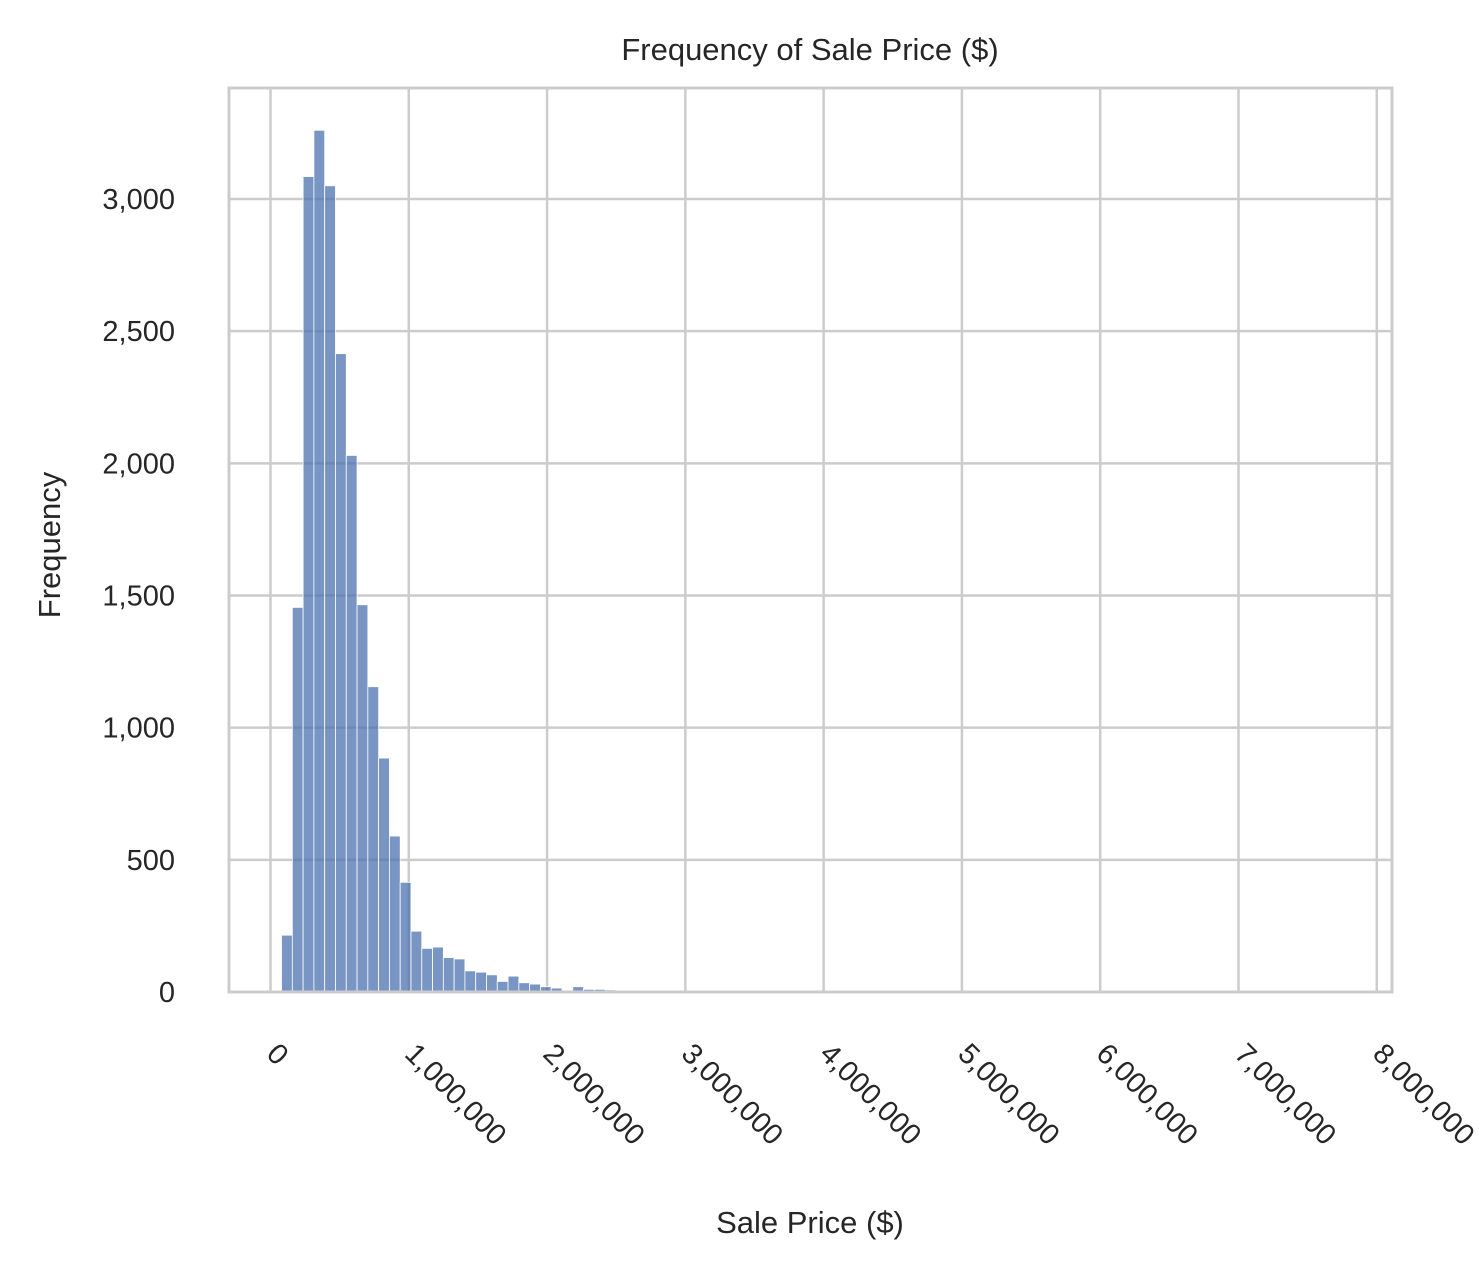  I want to click on chart-title: Frequency of Sale Price ($), so click(809, 49).